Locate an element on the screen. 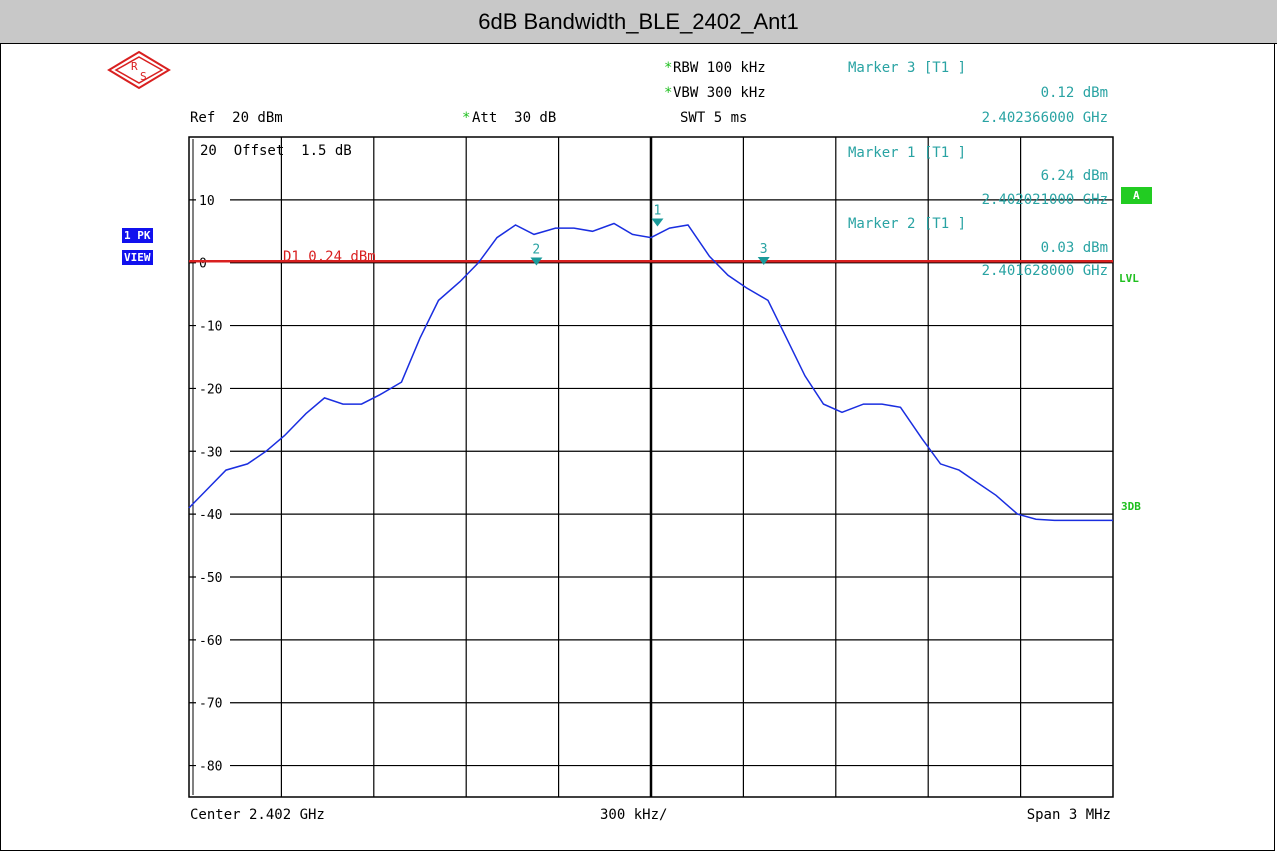 Image resolution: width=1277 pixels, height=853 pixels. y-tick-label: -40 is located at coordinates (210, 515).